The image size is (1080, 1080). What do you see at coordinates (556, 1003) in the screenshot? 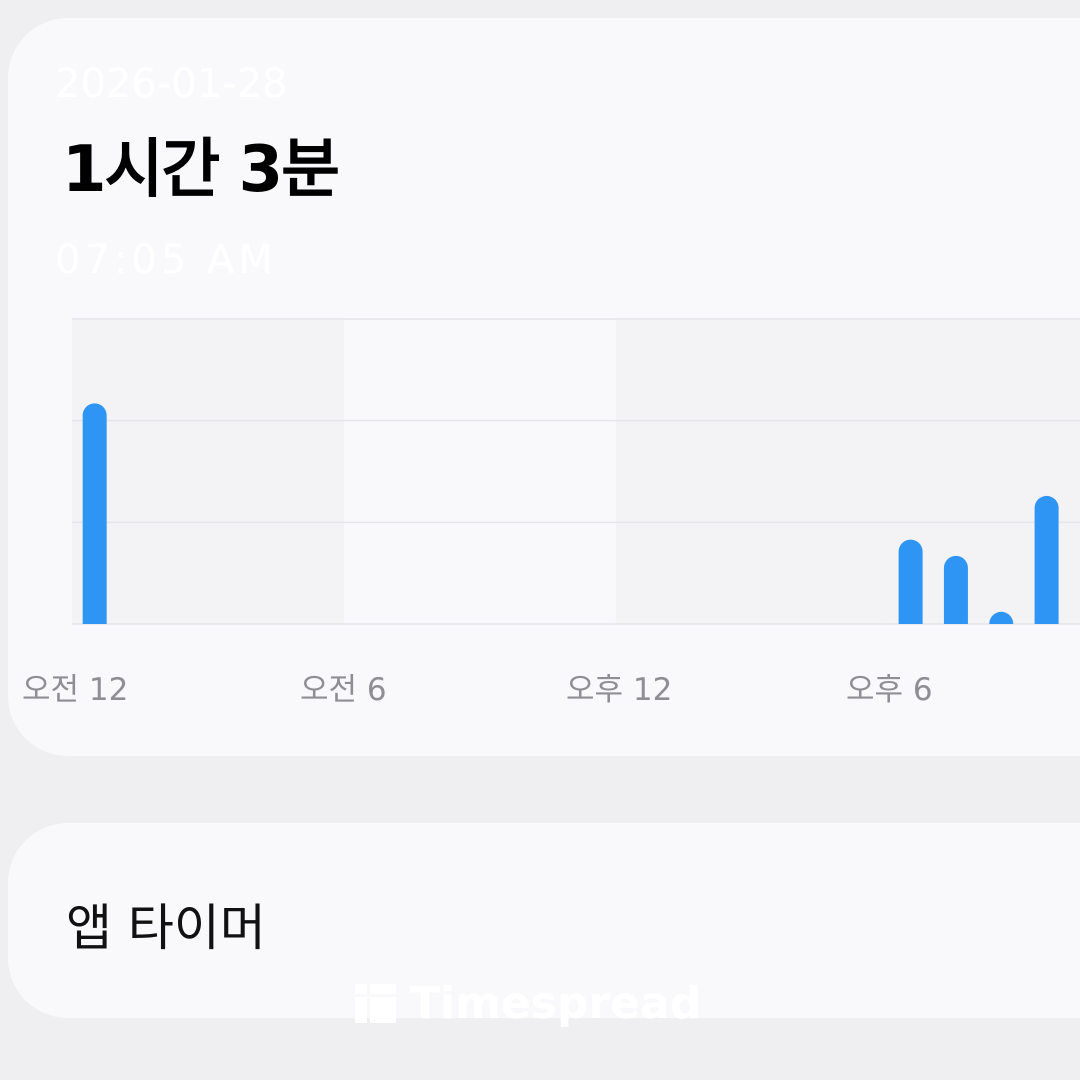
I see `watermark-text: Timespread` at bounding box center [556, 1003].